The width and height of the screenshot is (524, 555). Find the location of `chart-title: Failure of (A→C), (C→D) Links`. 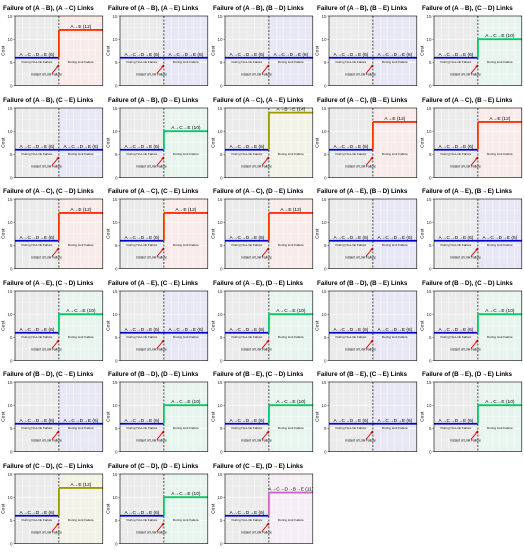

chart-title: Failure of (A→C), (C→D) Links is located at coordinates (48, 191).